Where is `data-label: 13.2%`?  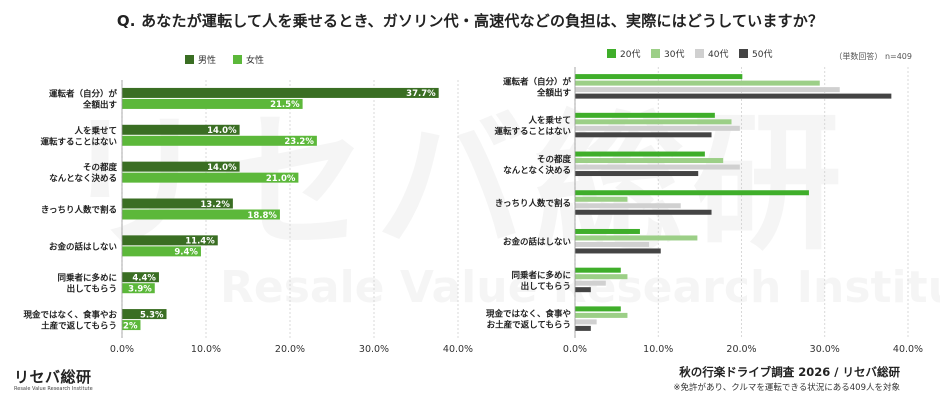 data-label: 13.2% is located at coordinates (215, 205).